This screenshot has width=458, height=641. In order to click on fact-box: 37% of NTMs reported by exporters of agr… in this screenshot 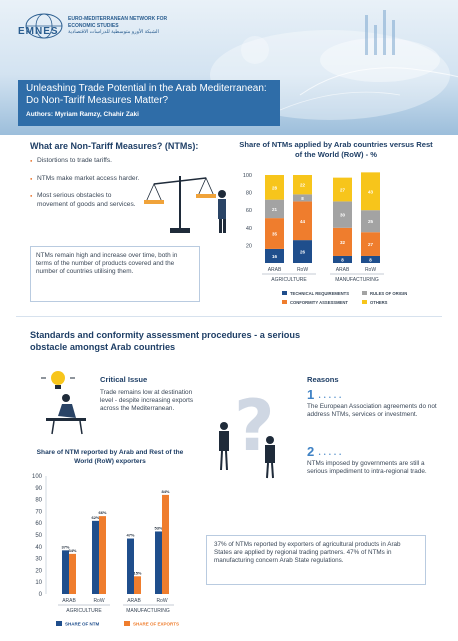, I will do `click(316, 560)`.